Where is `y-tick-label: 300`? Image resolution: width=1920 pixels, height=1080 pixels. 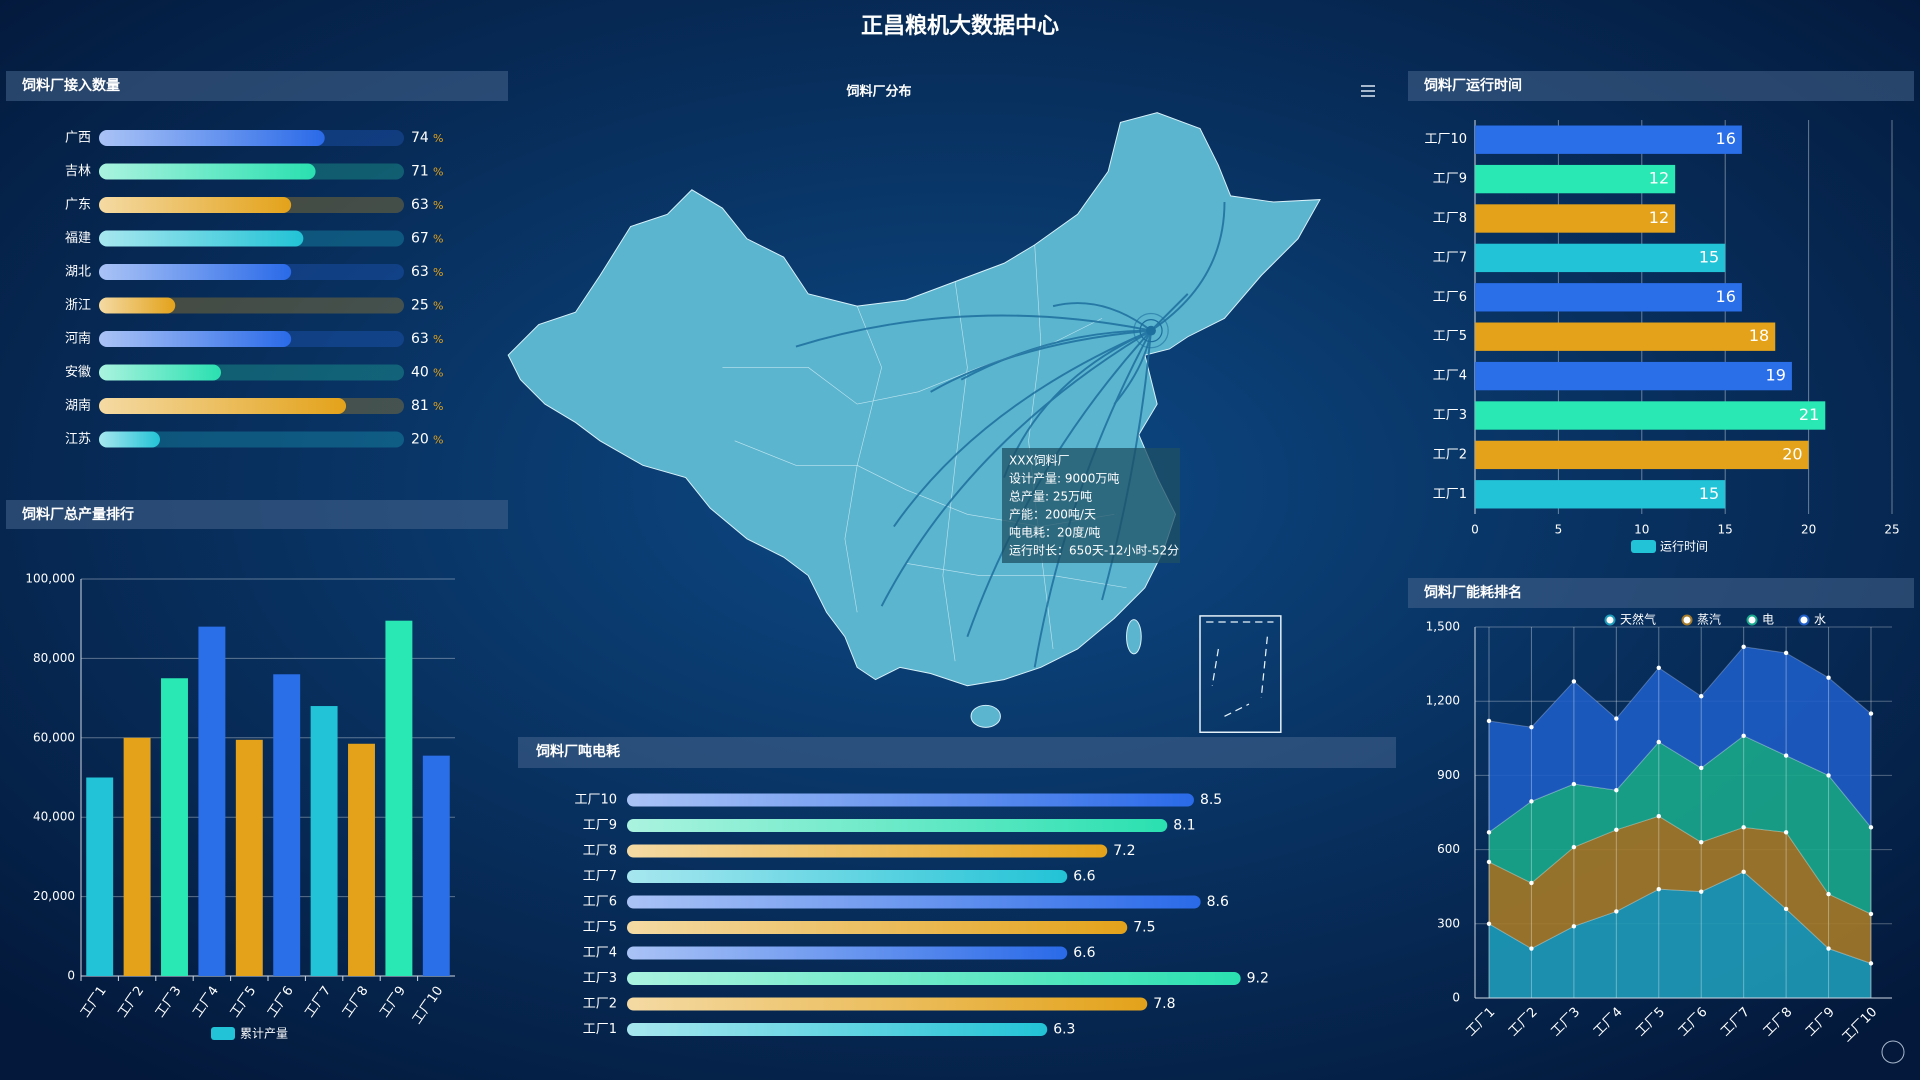
y-tick-label: 300 is located at coordinates (1448, 923).